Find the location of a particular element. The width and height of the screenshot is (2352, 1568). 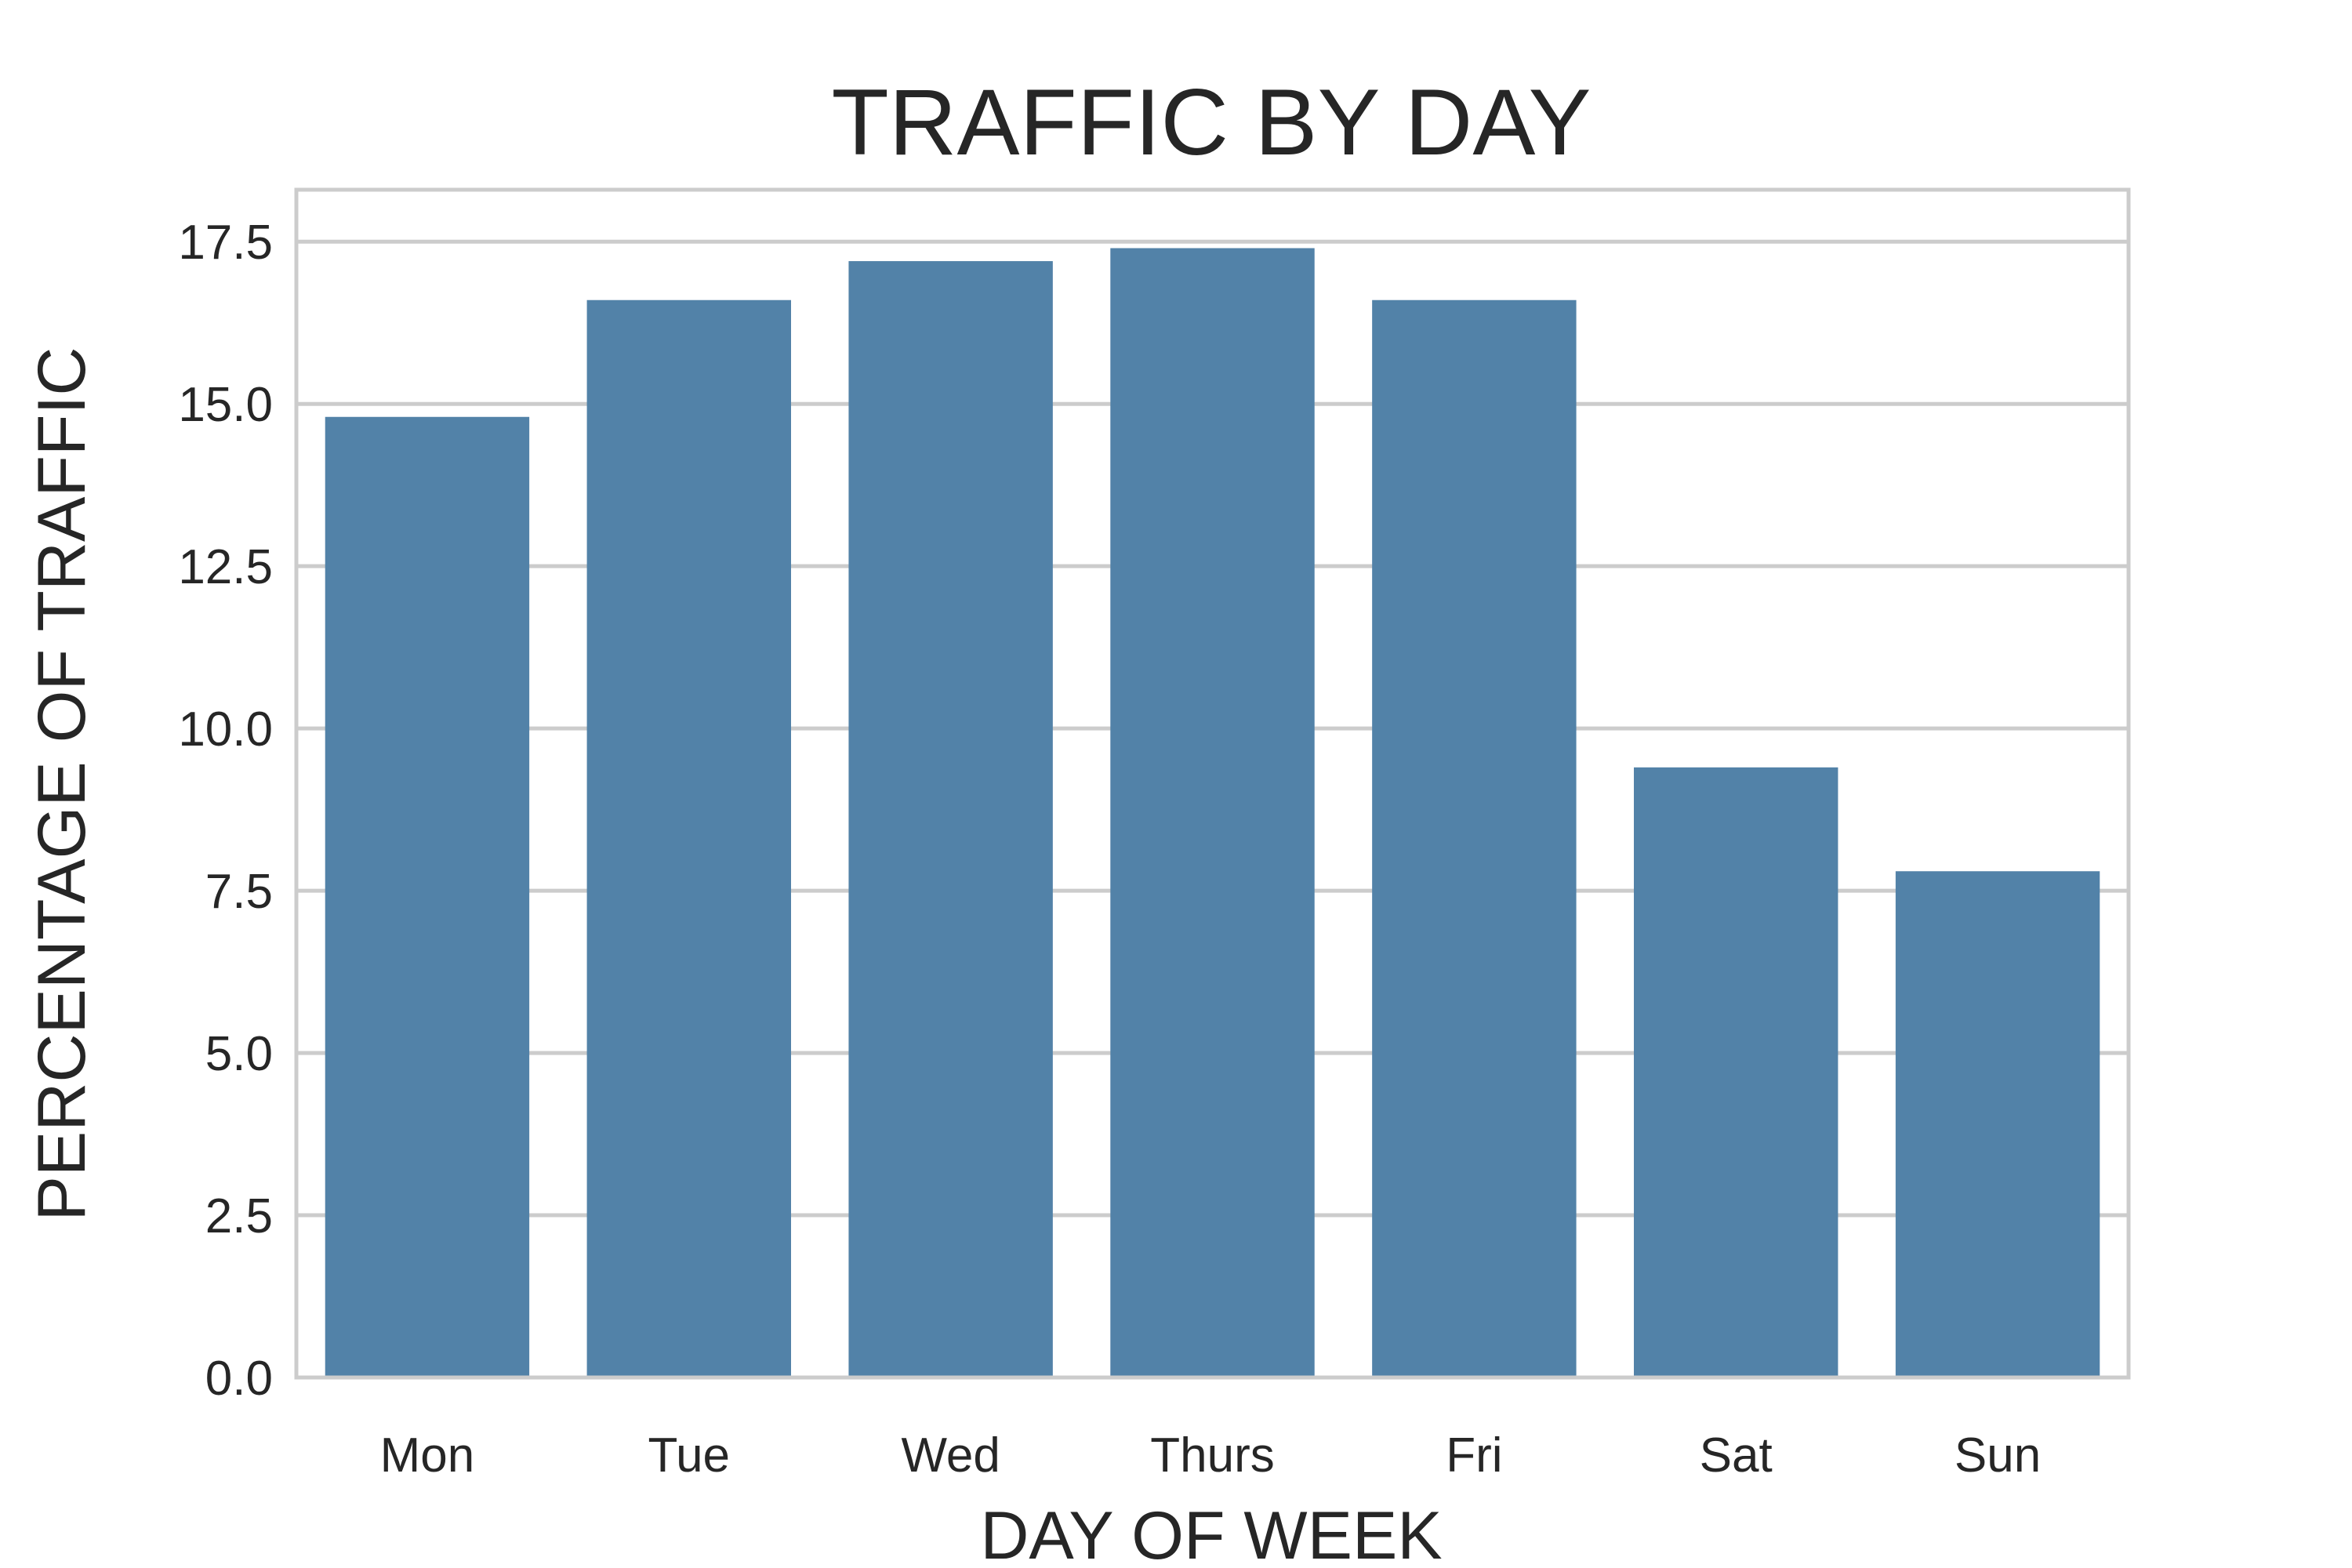

x-tick-label-mon: Mon is located at coordinates (427, 1455).